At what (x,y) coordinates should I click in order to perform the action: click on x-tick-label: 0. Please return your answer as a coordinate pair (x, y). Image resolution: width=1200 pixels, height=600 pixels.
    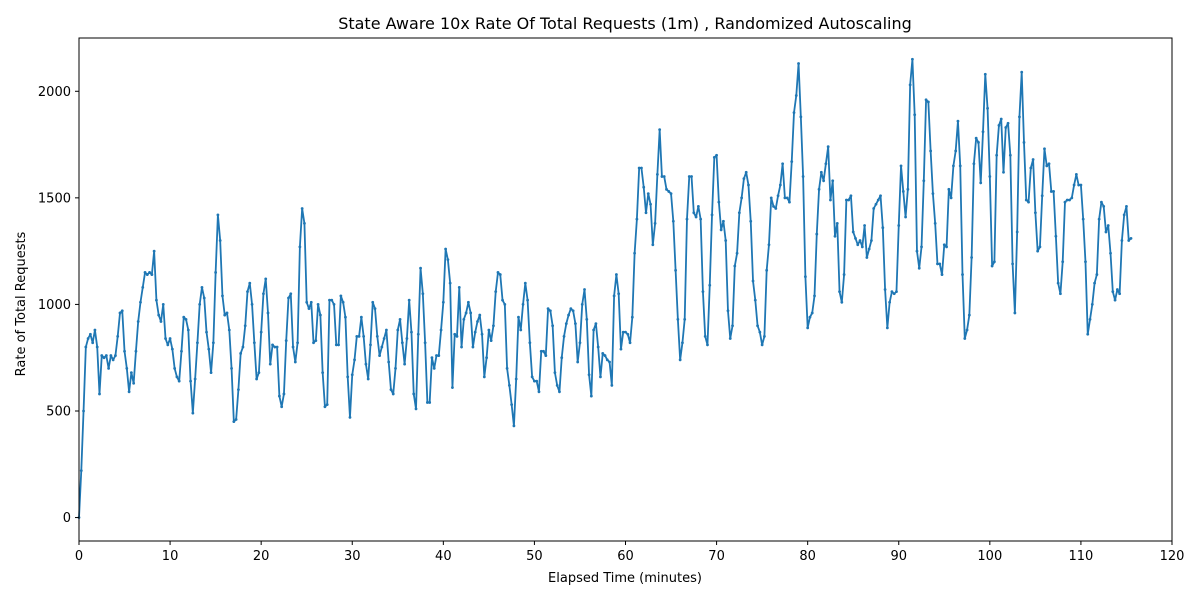
    Looking at the image, I should click on (79, 556).